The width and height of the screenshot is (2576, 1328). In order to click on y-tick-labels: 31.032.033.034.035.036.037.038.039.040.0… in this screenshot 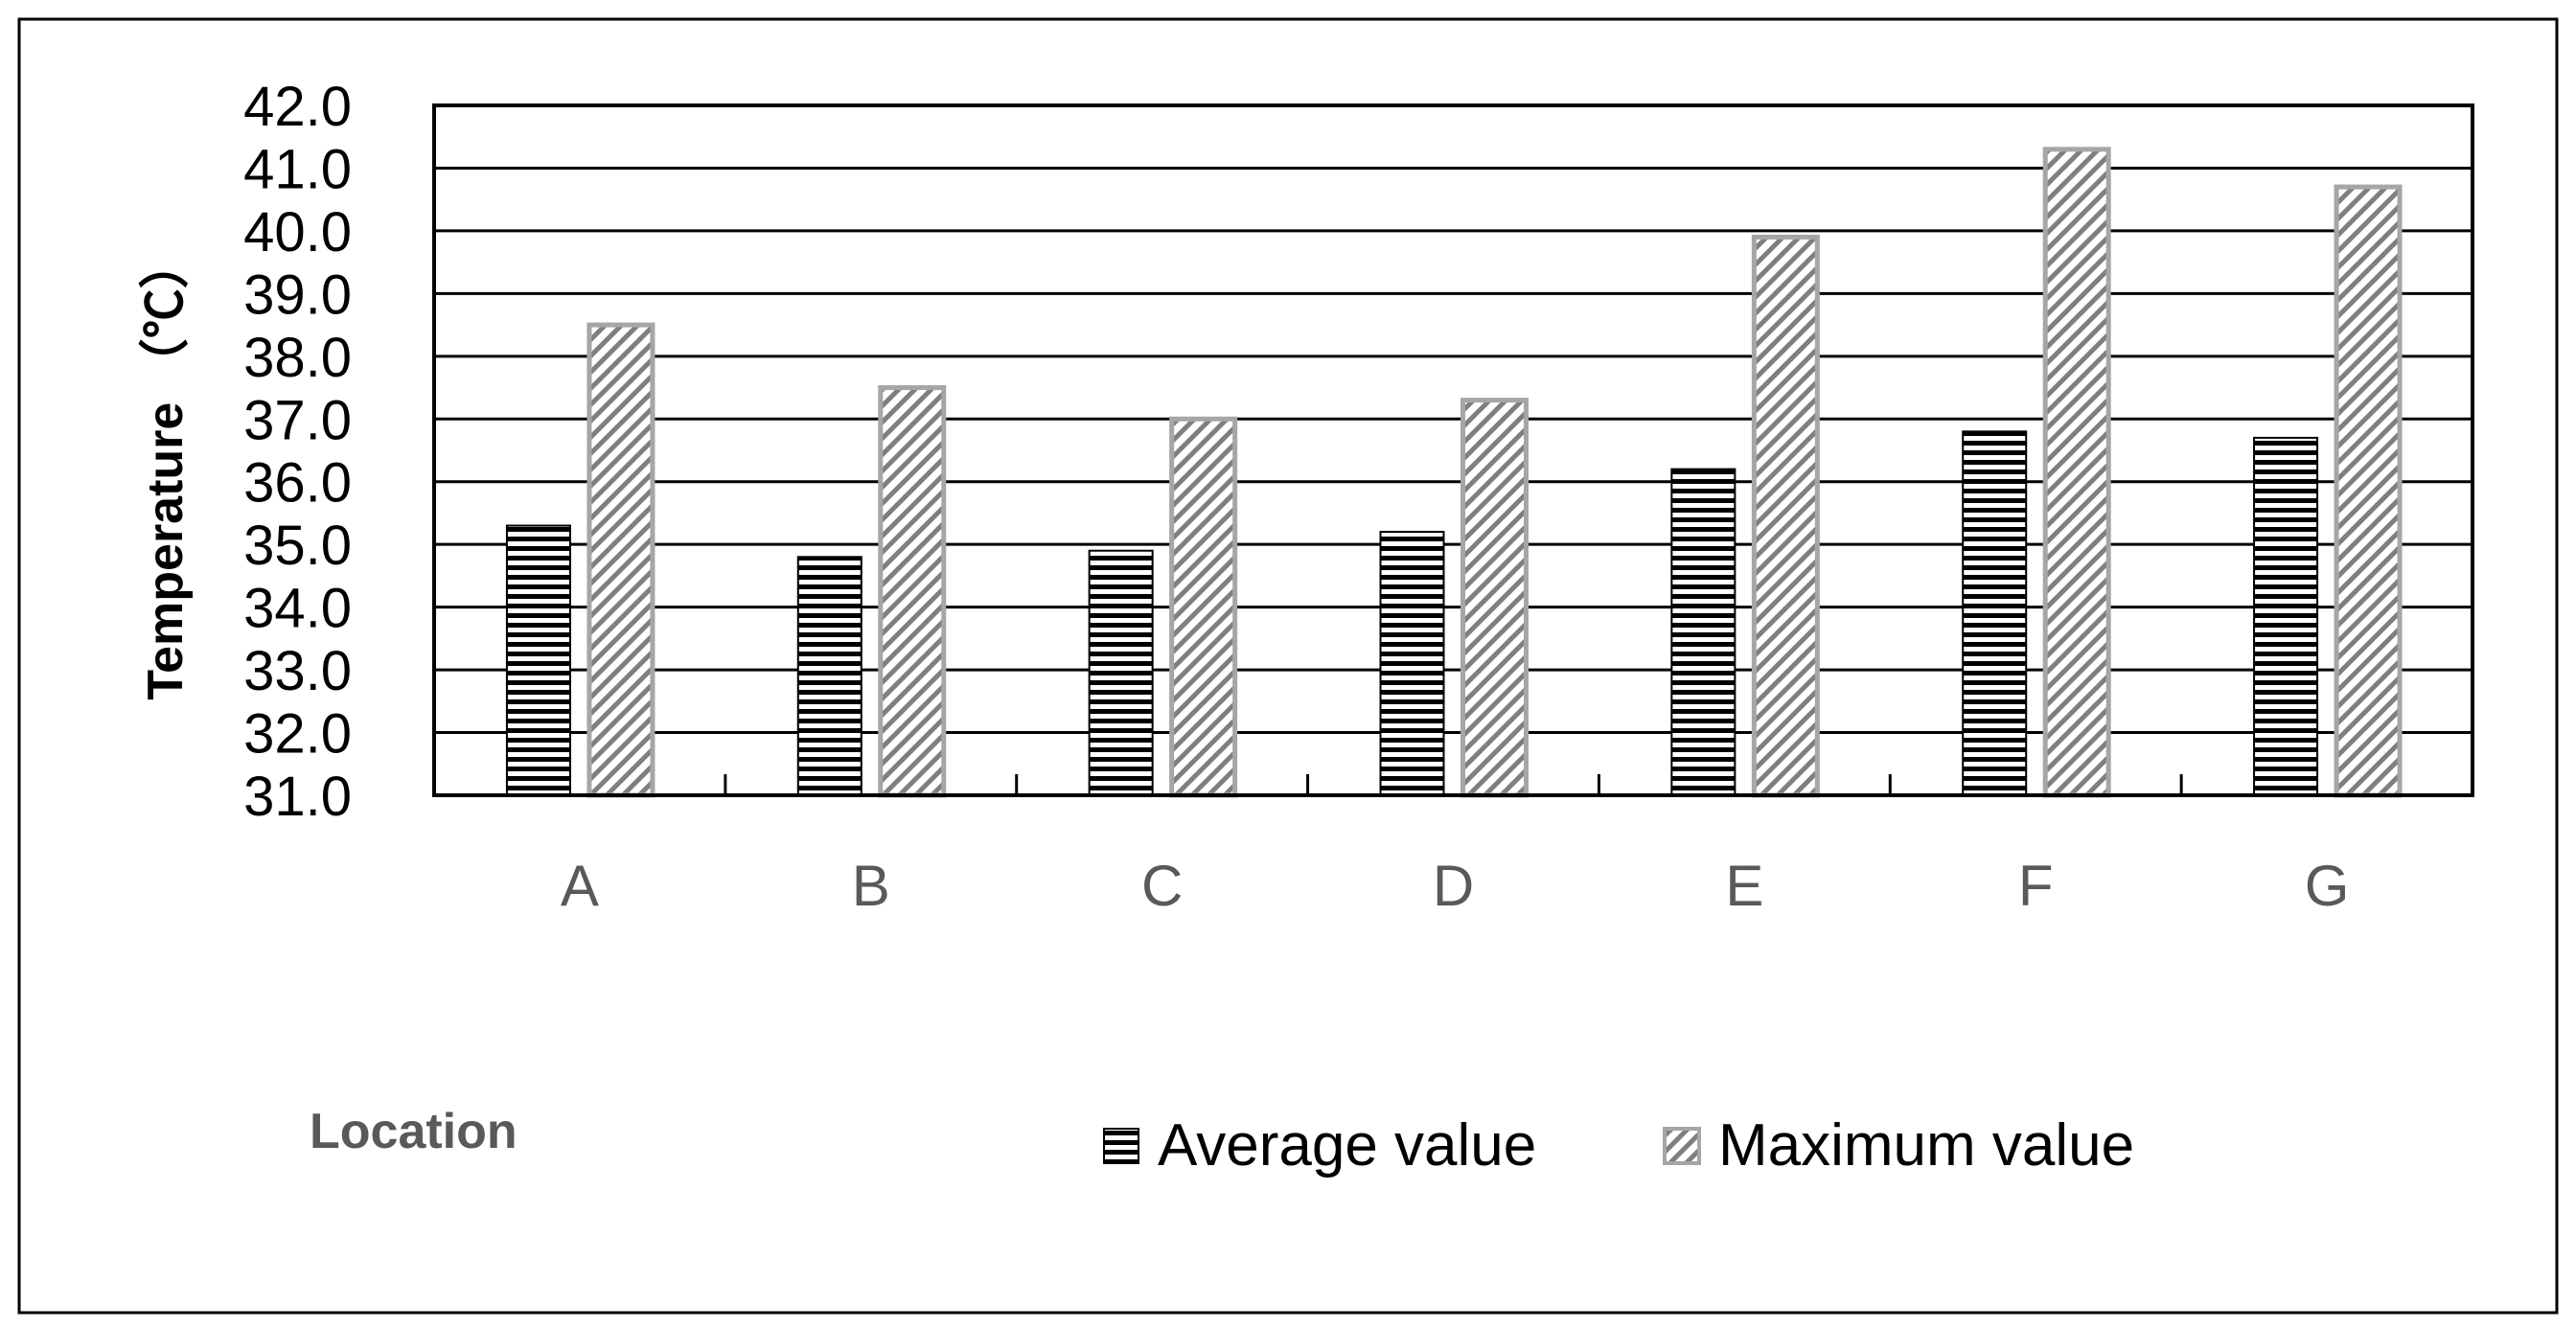, I will do `click(297, 452)`.